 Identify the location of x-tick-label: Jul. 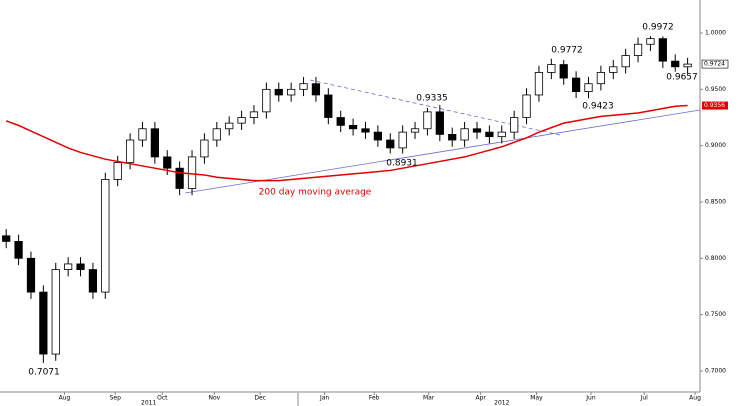
(644, 398).